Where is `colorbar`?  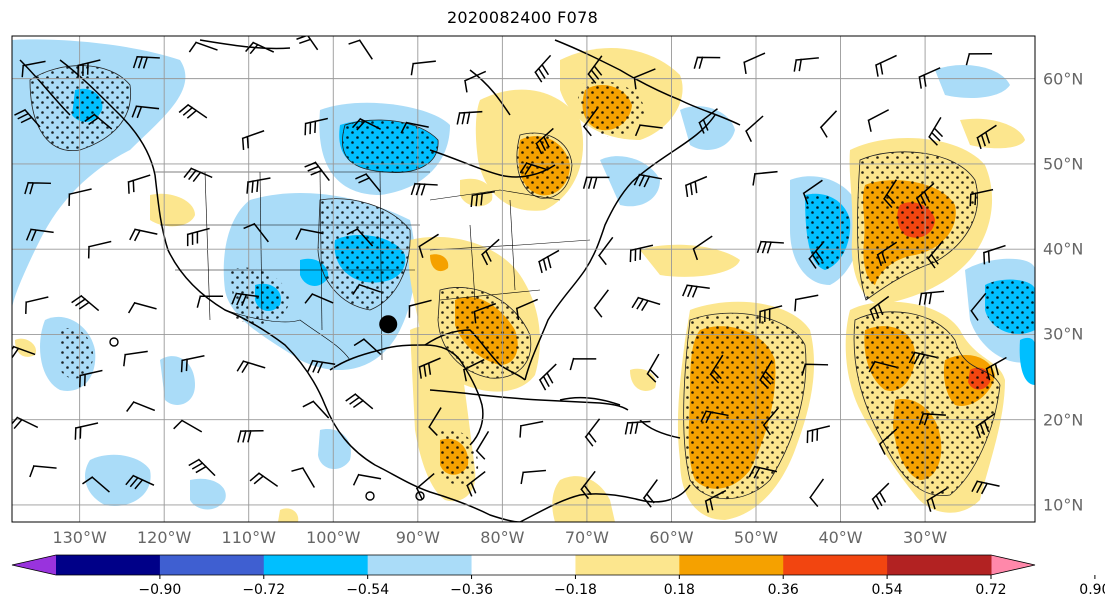 colorbar is located at coordinates (553, 566).